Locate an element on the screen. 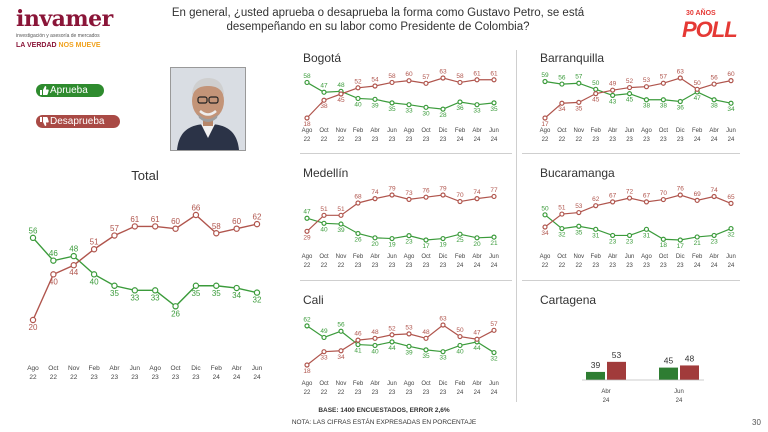  total-aprueba-data-label-9: 35 is located at coordinates (216, 293).